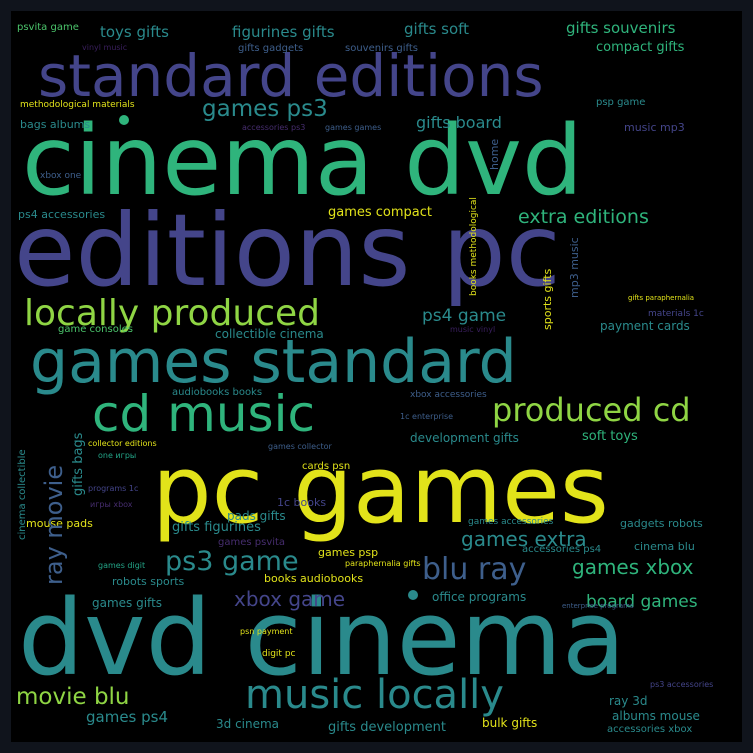 This screenshot has width=753, height=753. What do you see at coordinates (479, 597) in the screenshot?
I see `cloud-word-w-office-programs: office programs` at bounding box center [479, 597].